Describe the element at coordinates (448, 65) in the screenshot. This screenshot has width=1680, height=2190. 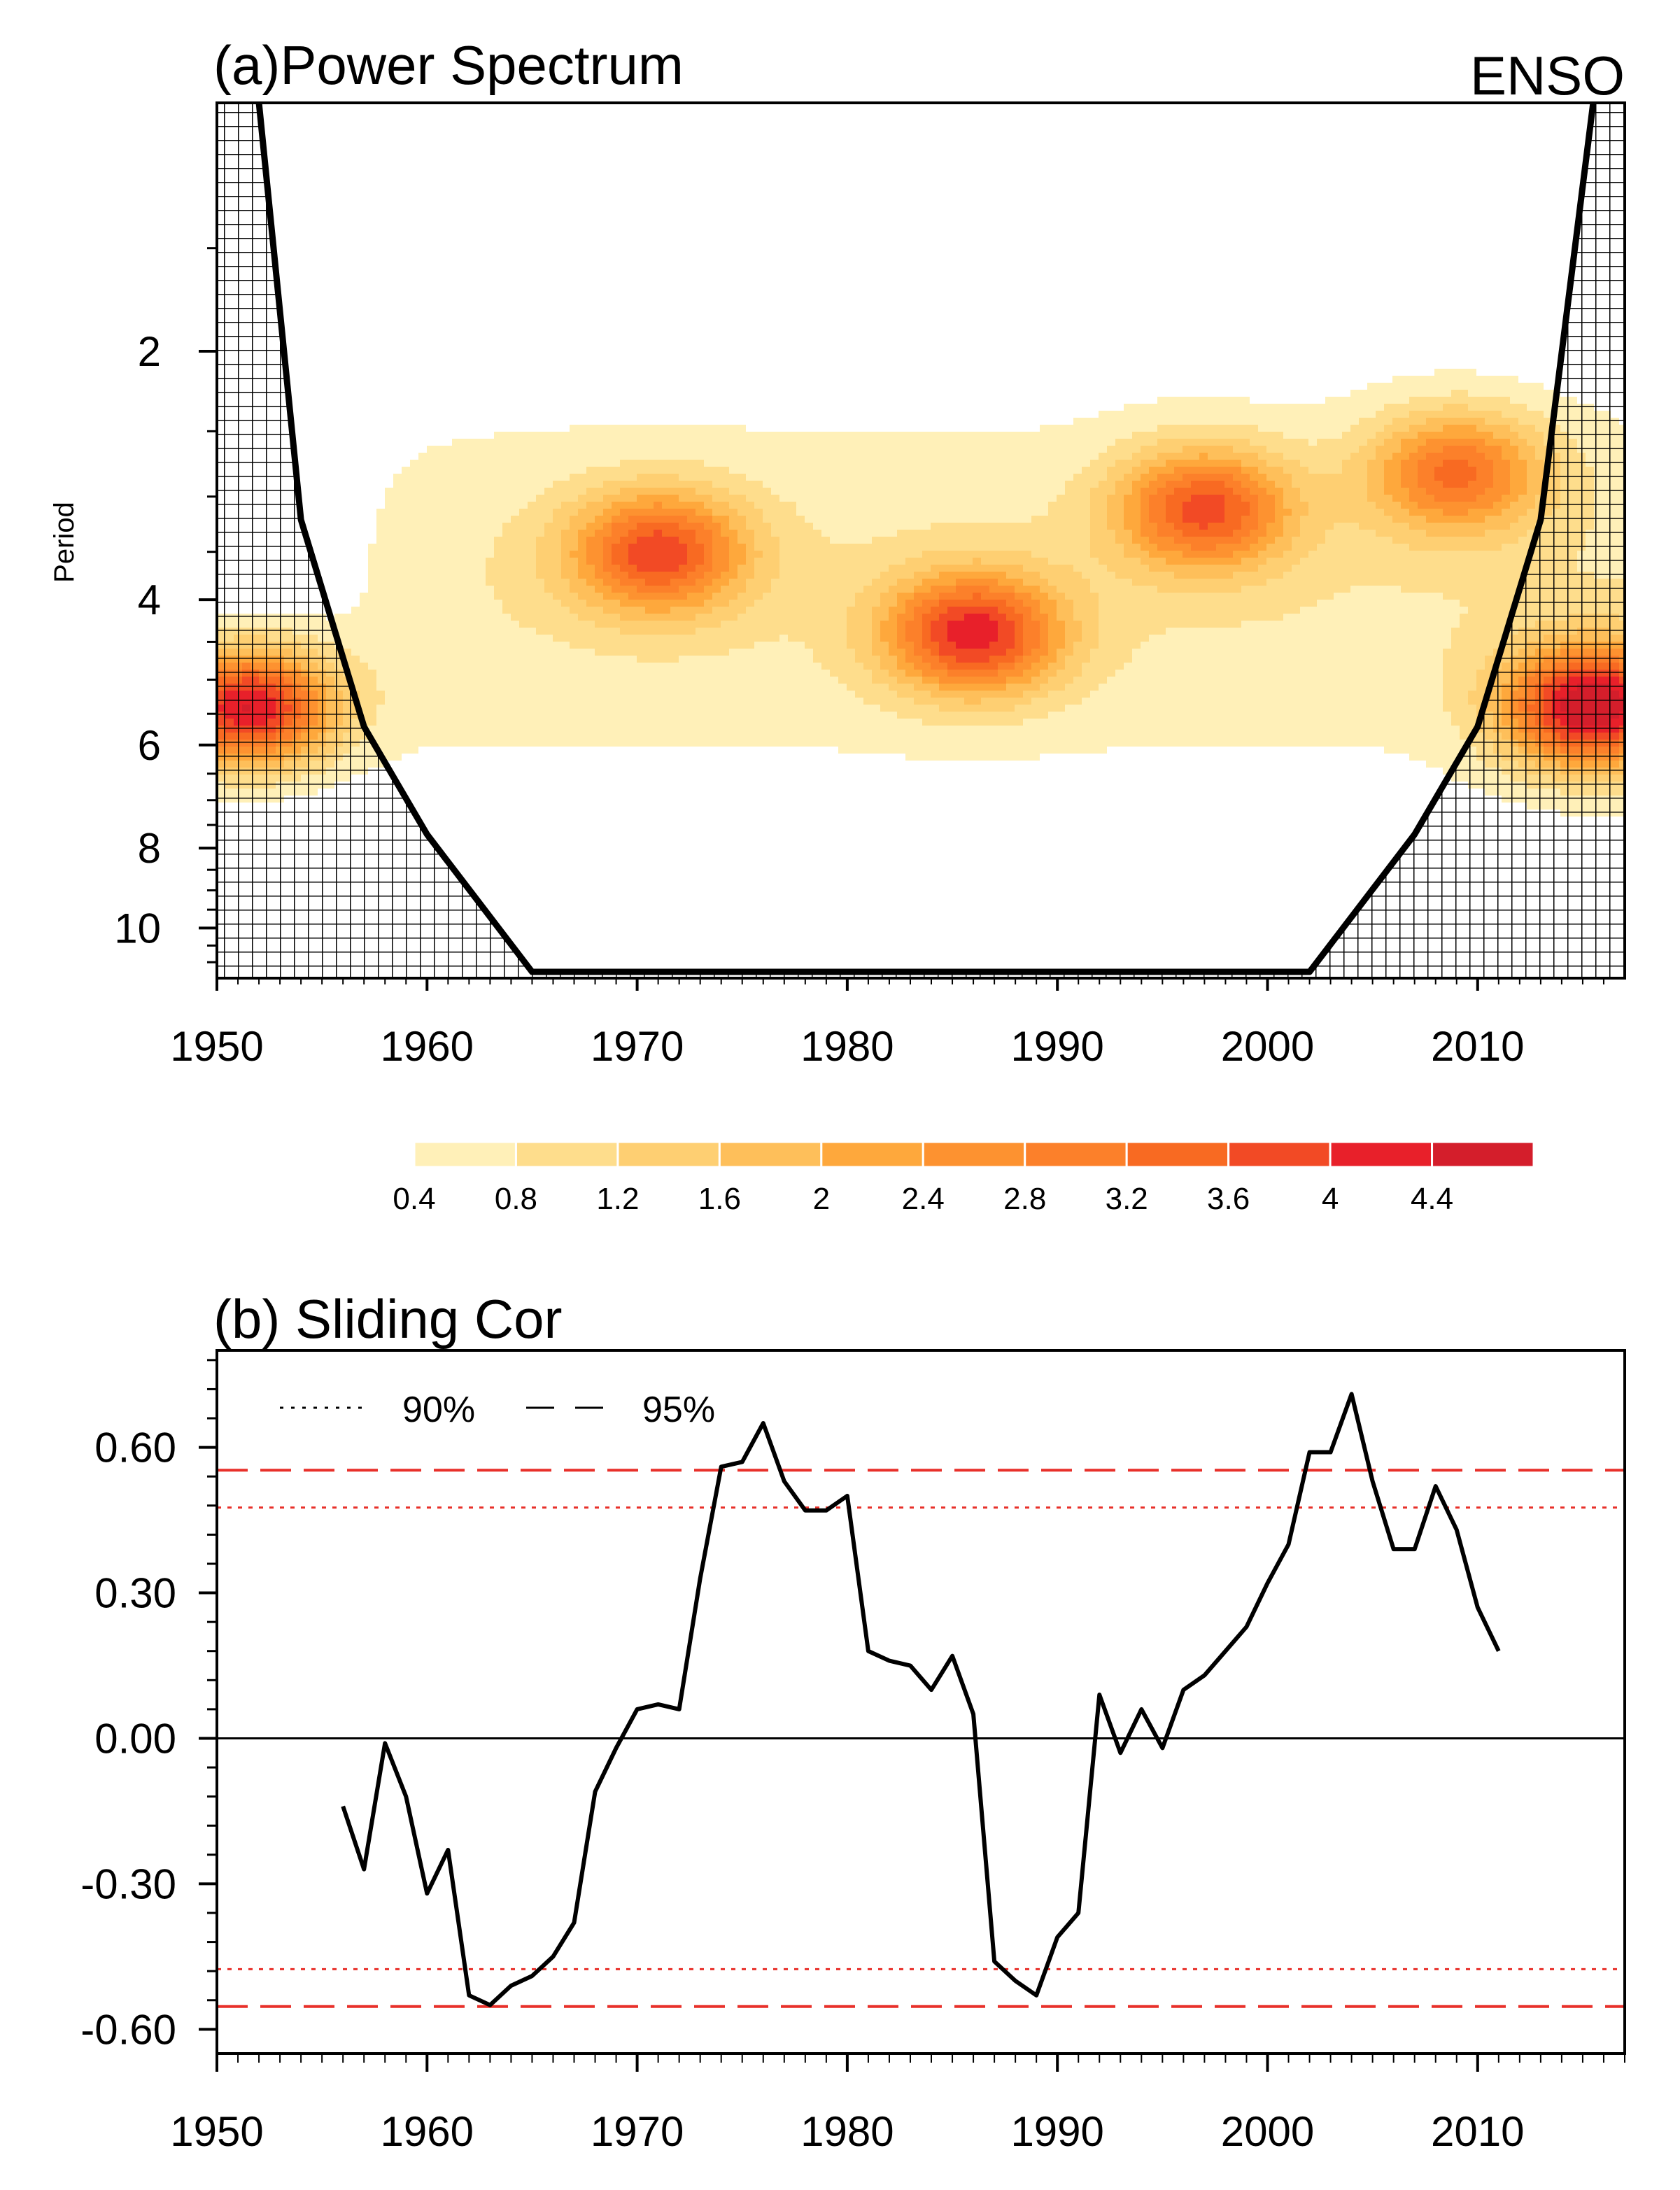
I see `panel-a-title: (a)Power Spectrum` at that location.